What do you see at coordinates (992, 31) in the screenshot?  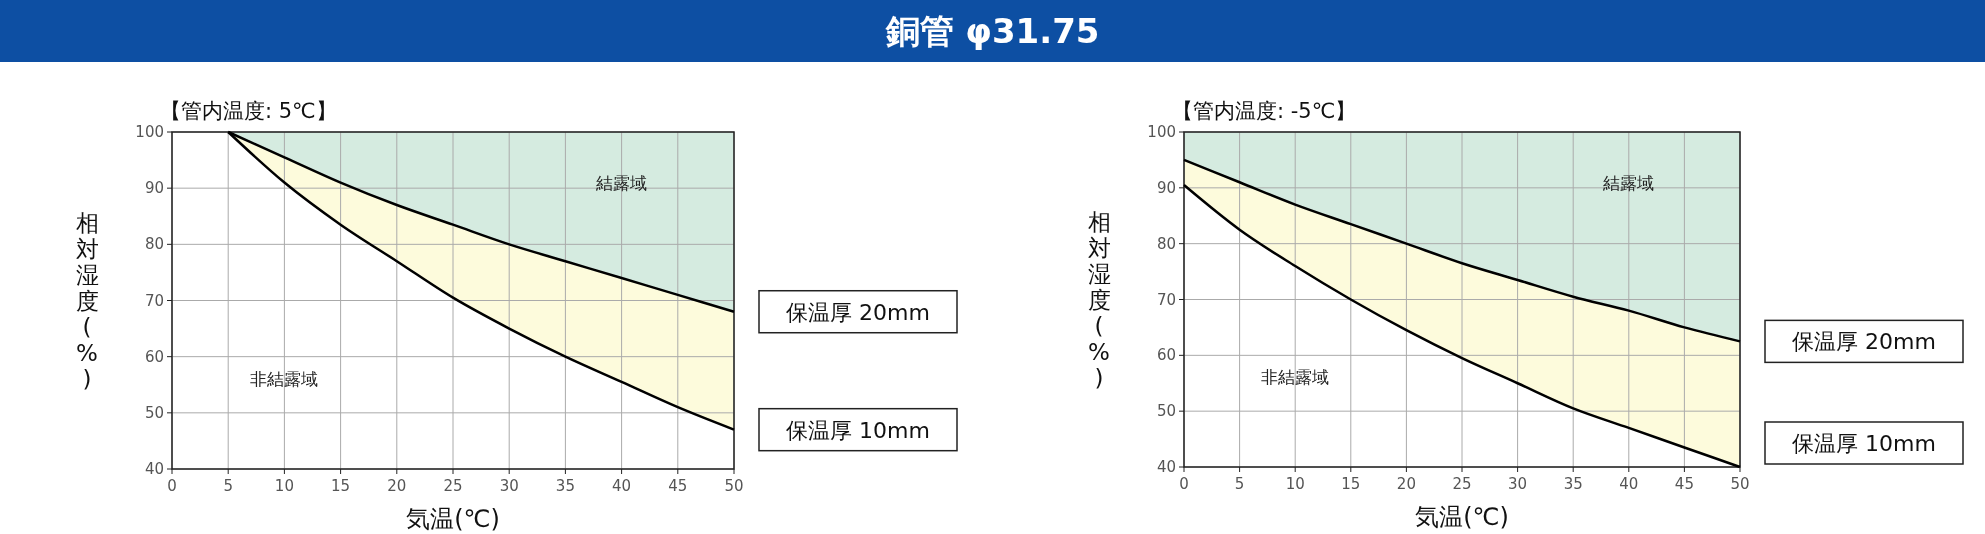 I see `chart-title: 銅管 φ31.75` at bounding box center [992, 31].